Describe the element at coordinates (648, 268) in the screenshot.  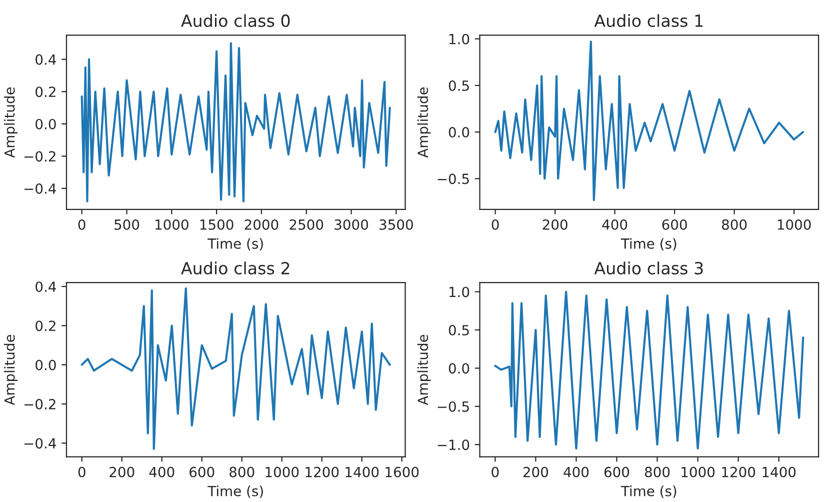
I see `chart-title: Audio class 3` at that location.